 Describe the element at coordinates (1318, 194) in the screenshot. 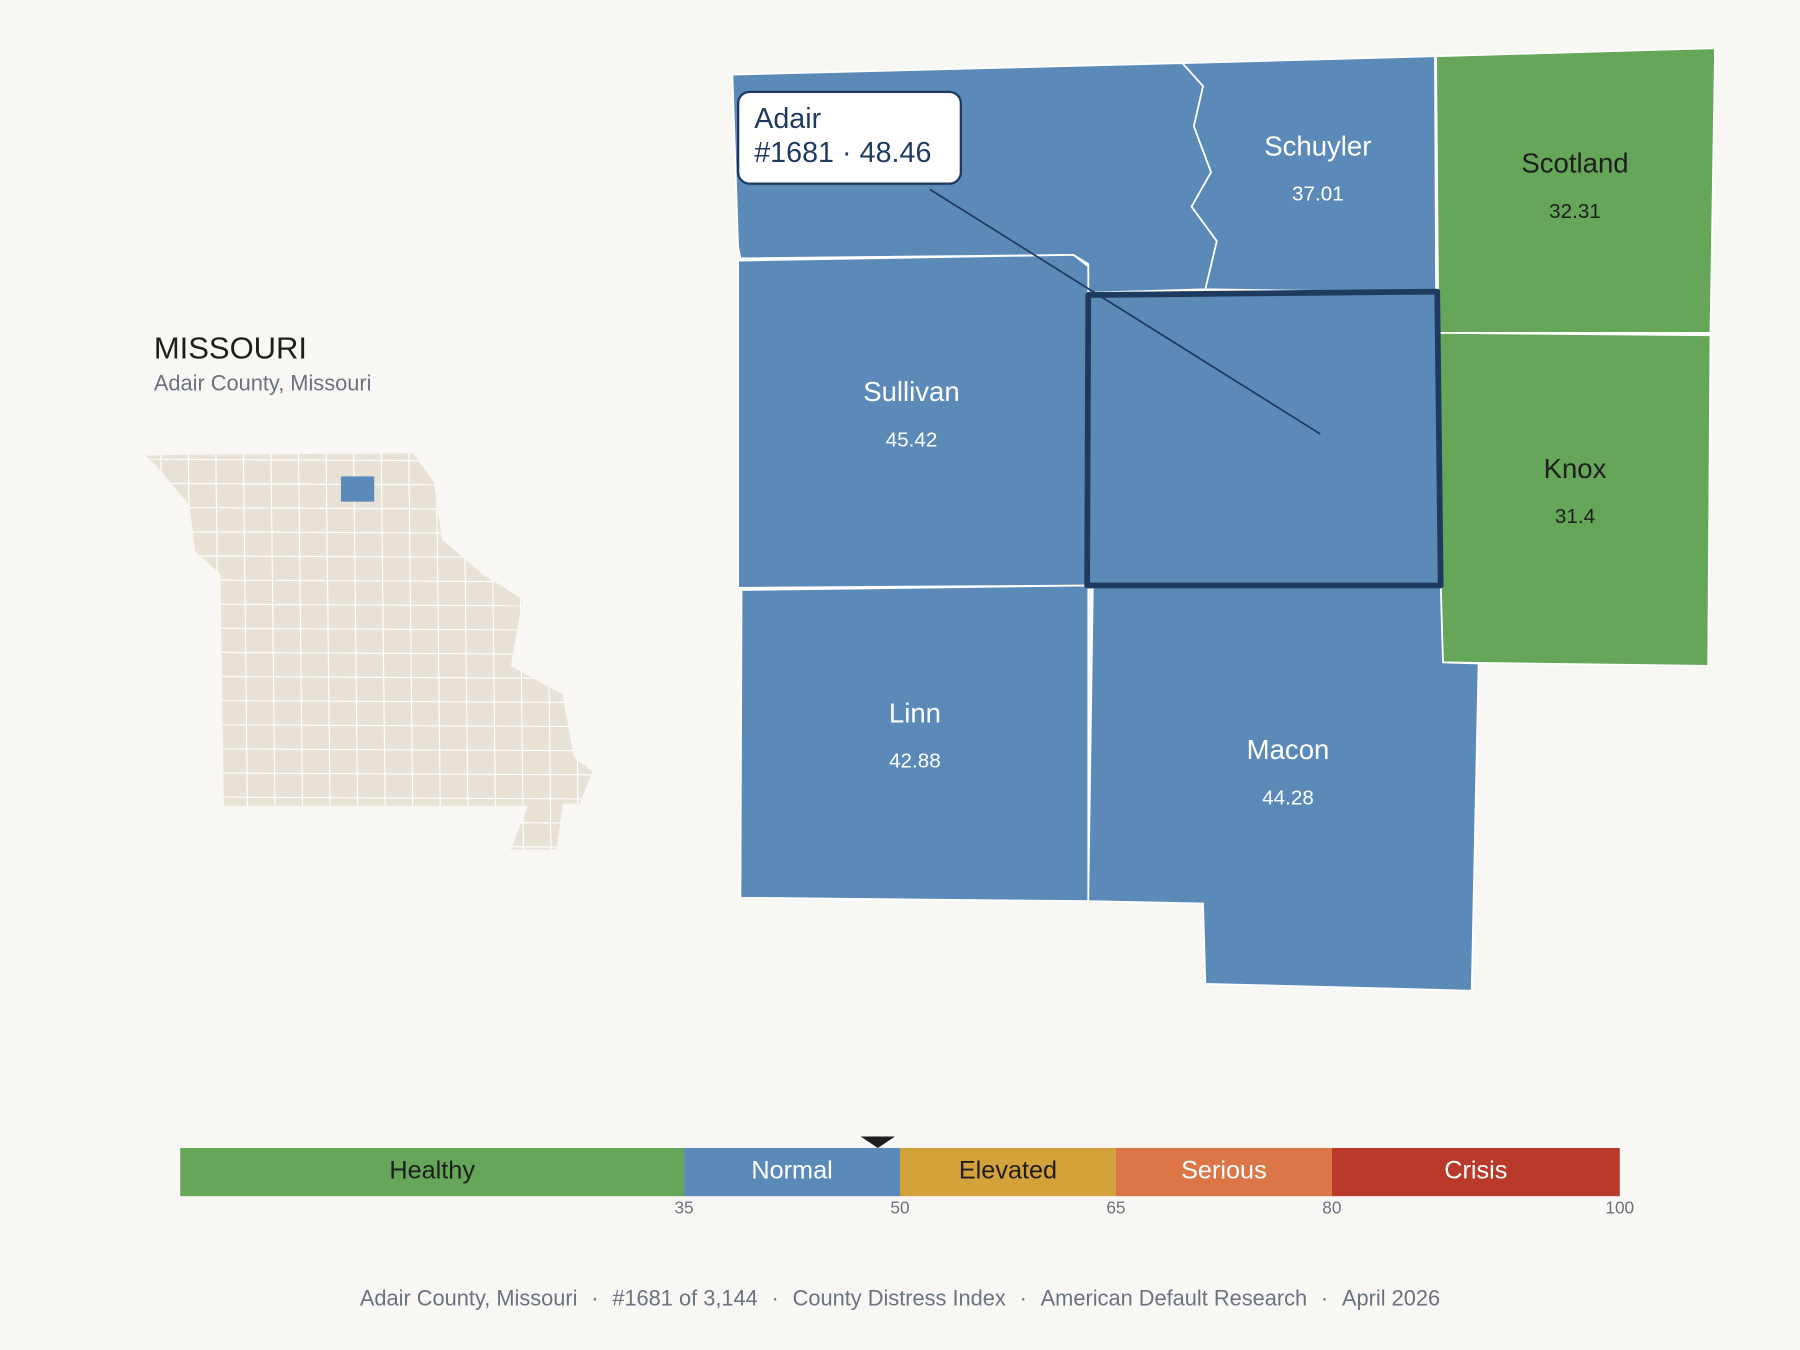

I see `county-value: 37.01` at that location.